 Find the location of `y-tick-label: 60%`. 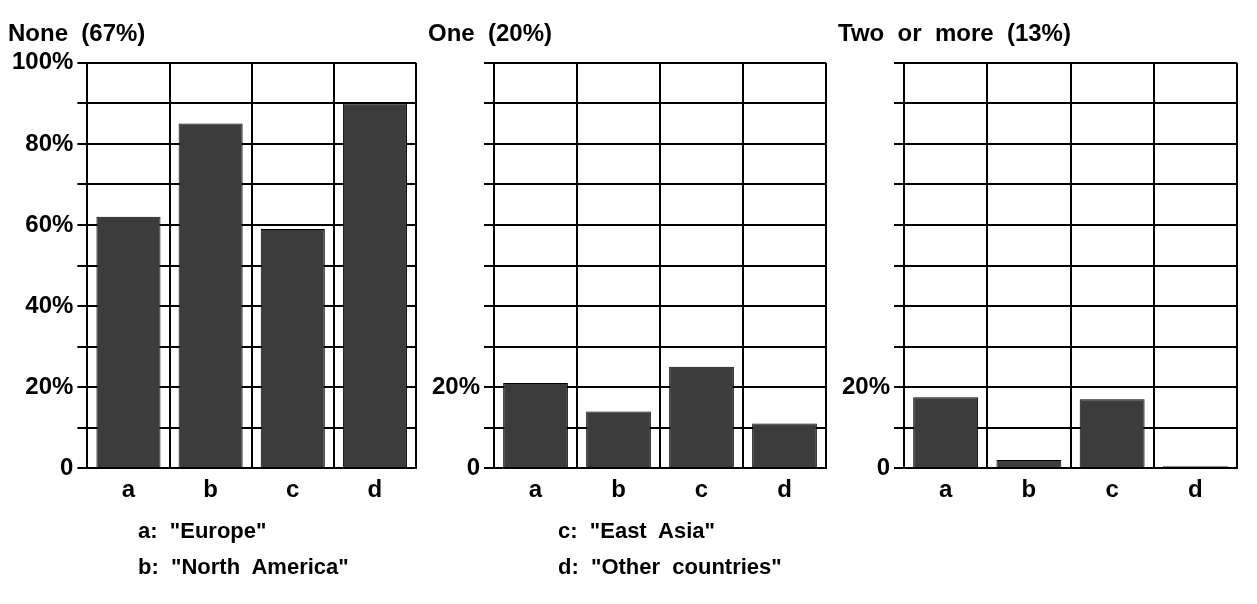

y-tick-label: 60% is located at coordinates (49, 223).